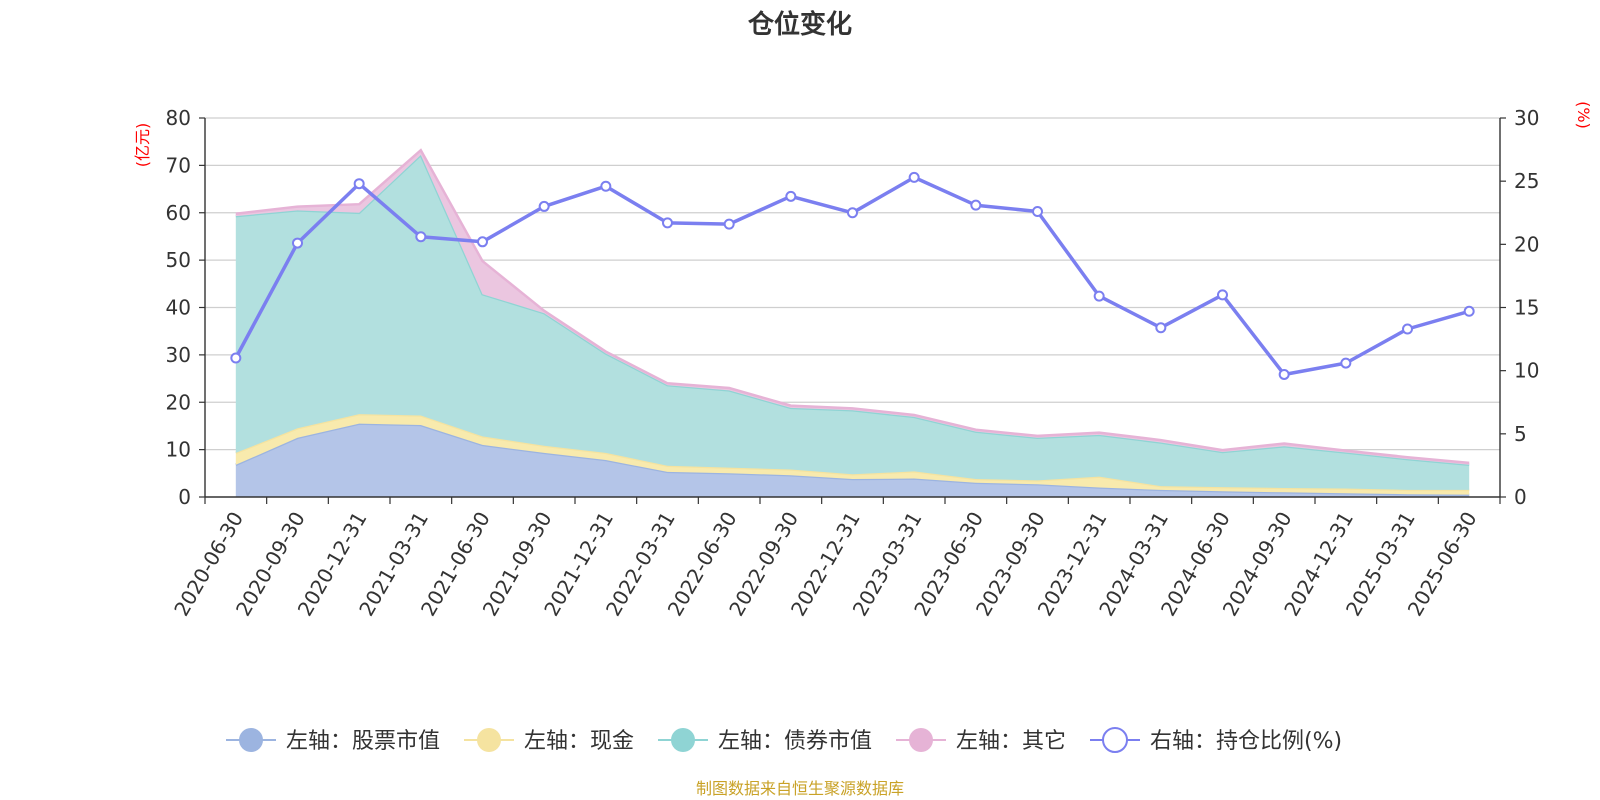 The image size is (1600, 800). I want to click on left-tick-label: 20, so click(178, 402).